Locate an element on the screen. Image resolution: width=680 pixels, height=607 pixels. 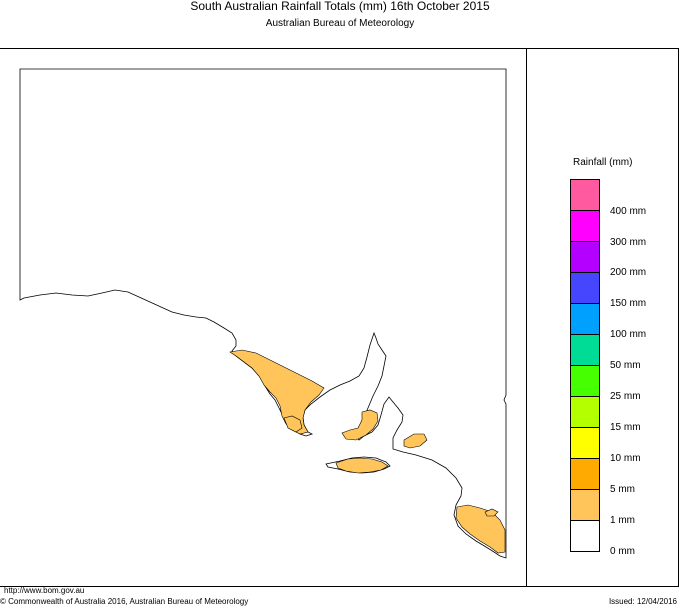
legend-label: 25 mm is located at coordinates (625, 396).